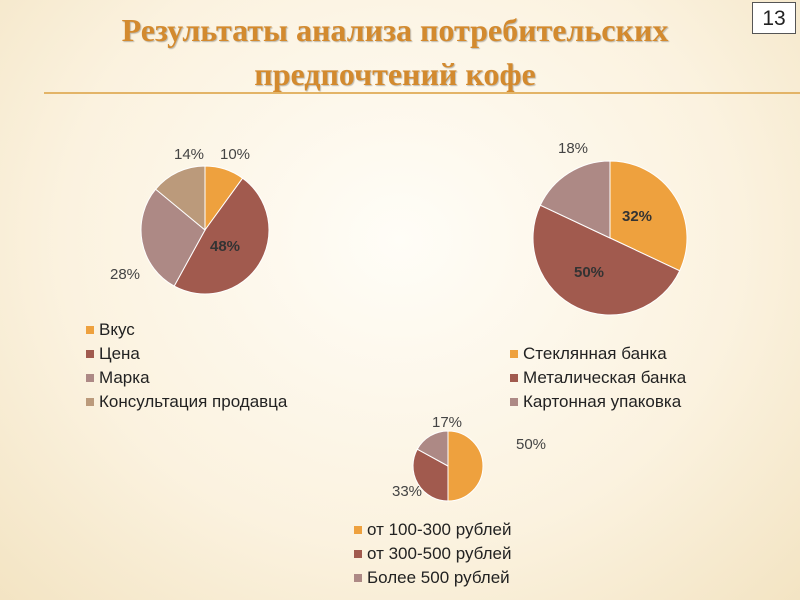 The height and width of the screenshot is (600, 800). Describe the element at coordinates (124, 377) in the screenshot. I see `legend-label: Марка` at that location.